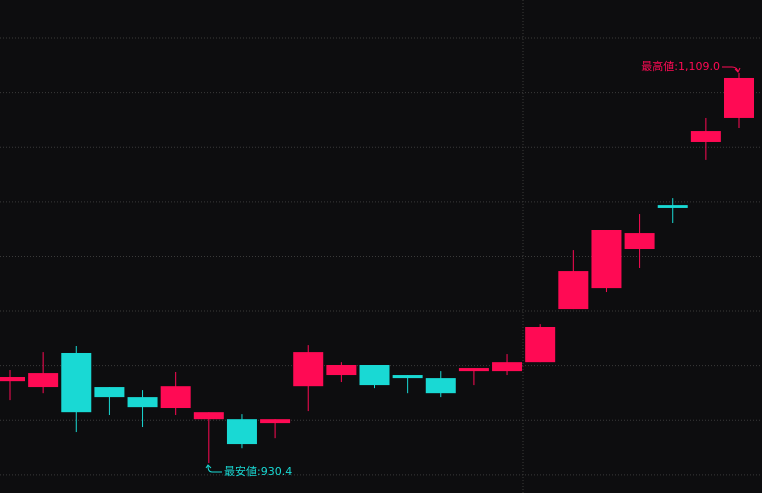  What do you see at coordinates (214, 469) in the screenshot?
I see `low-arrow` at bounding box center [214, 469].